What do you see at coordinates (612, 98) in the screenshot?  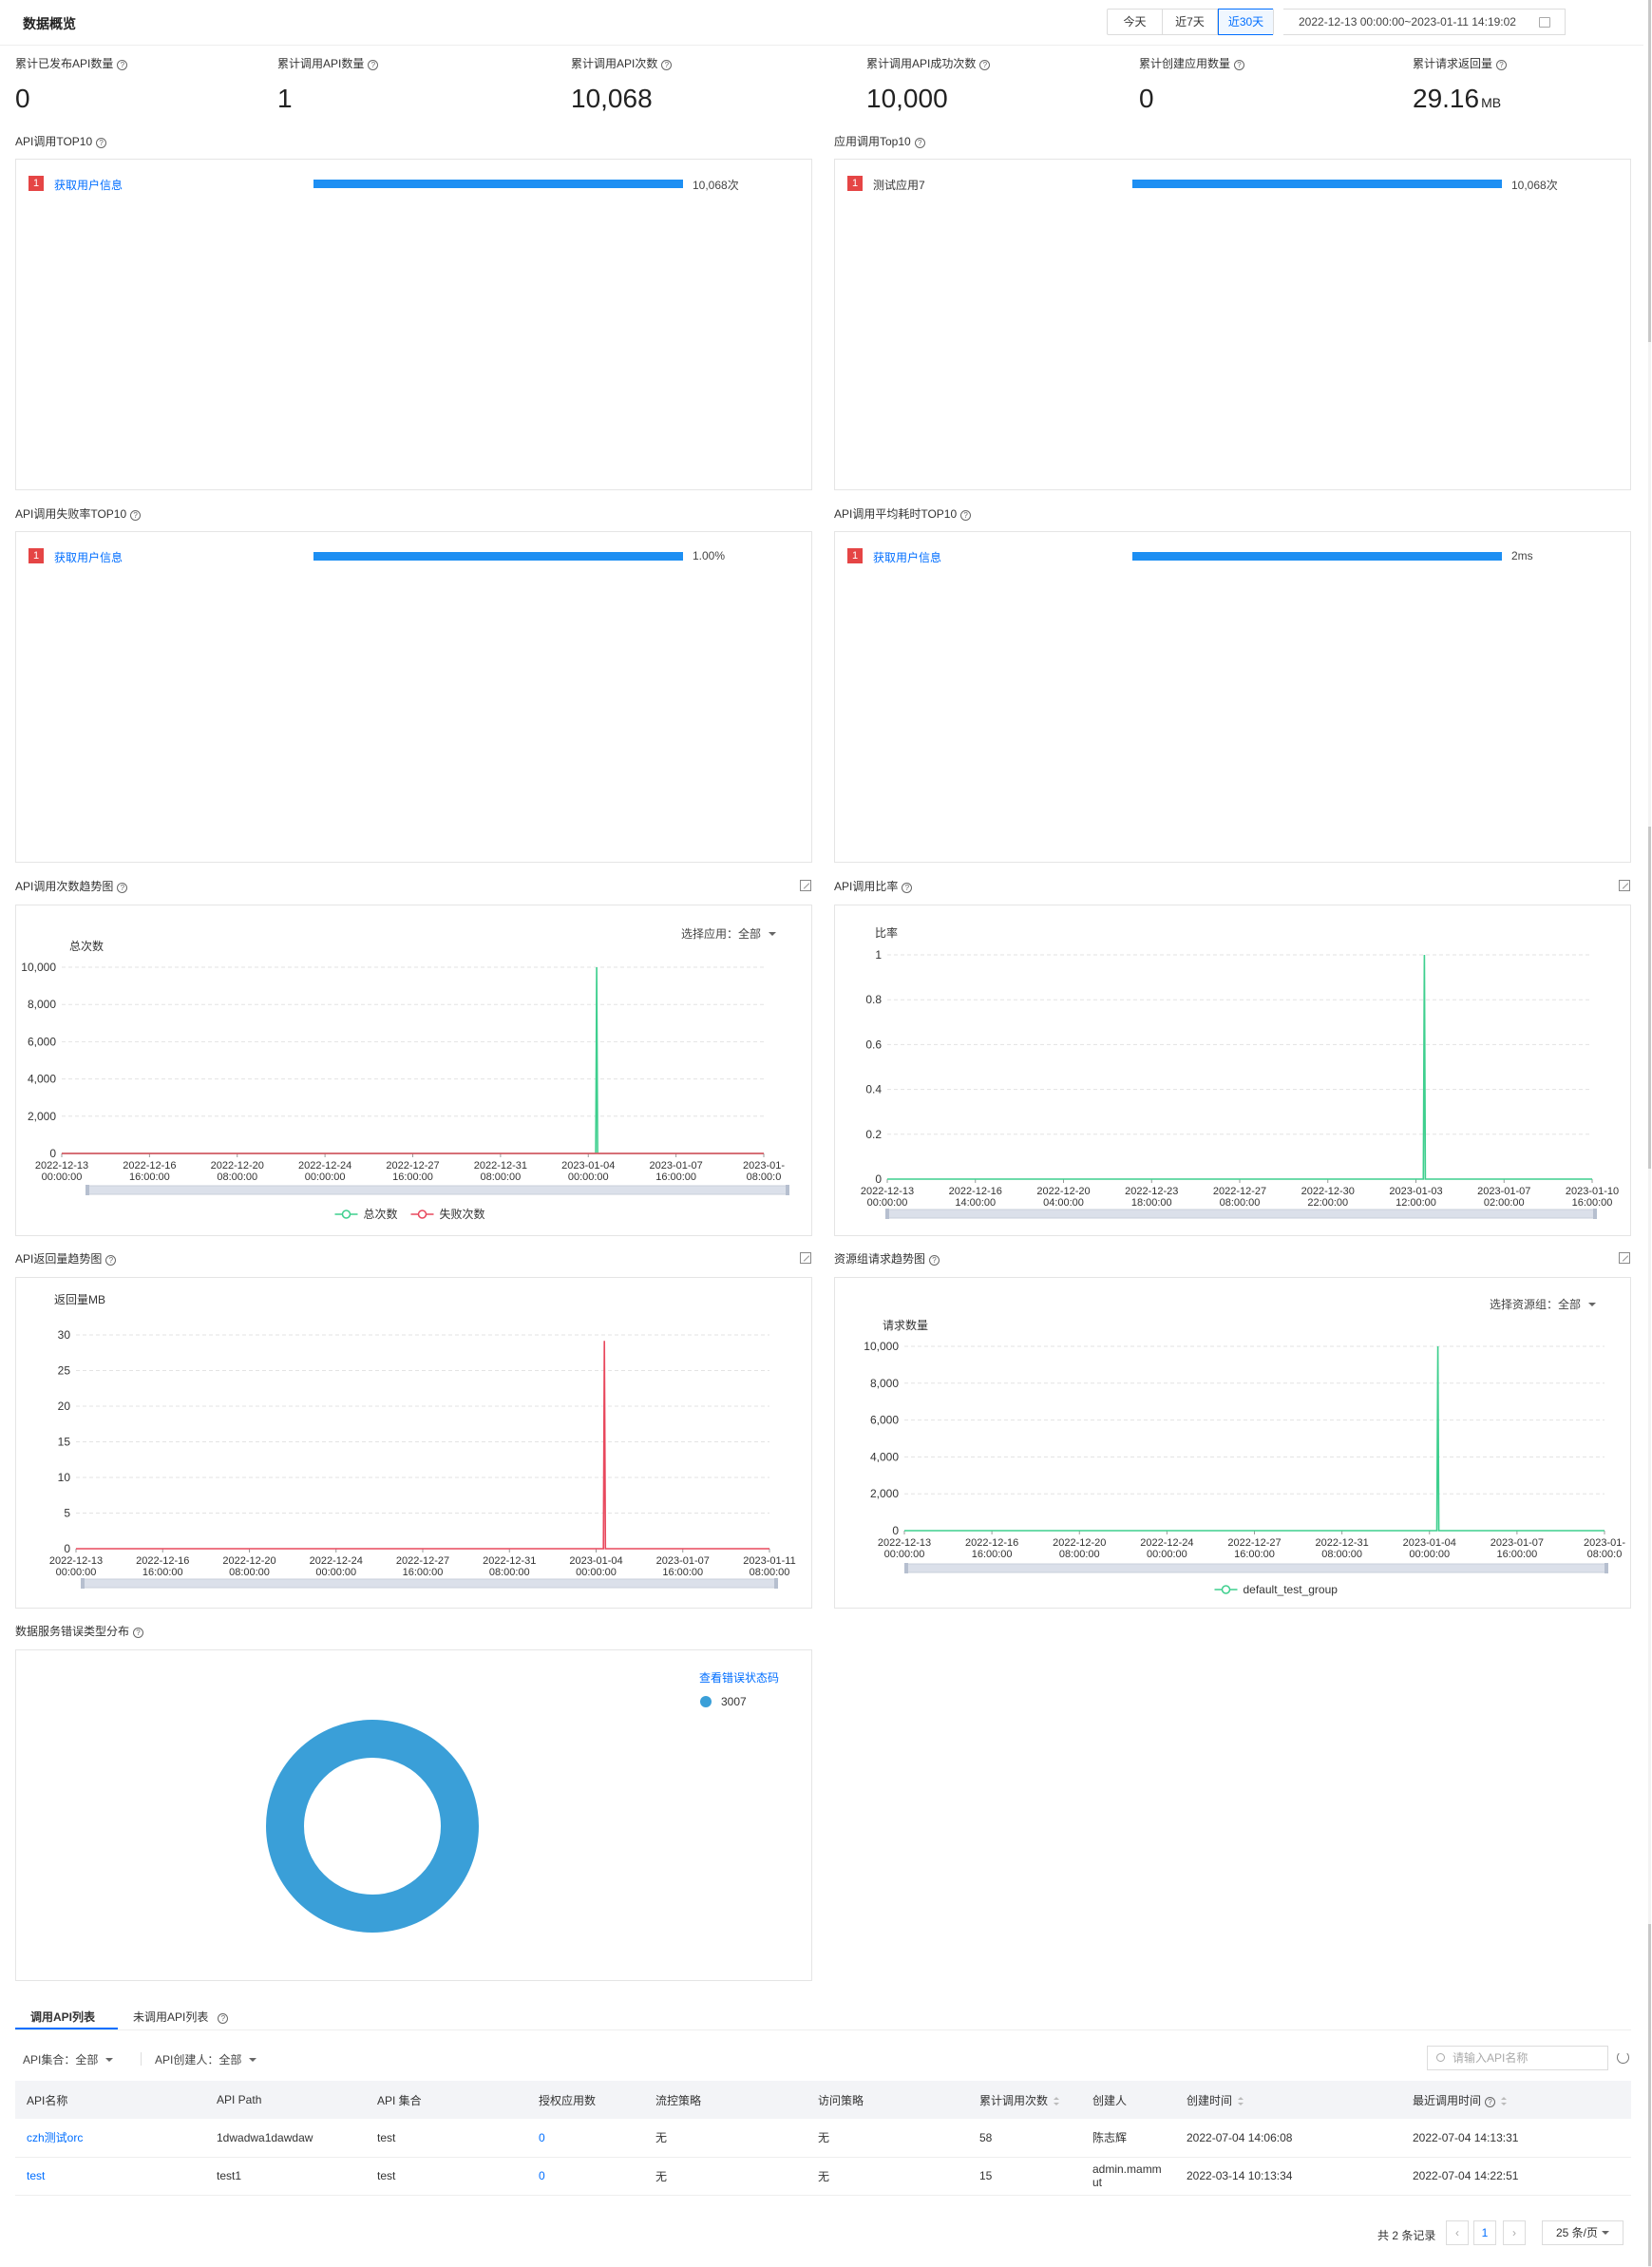 I see `kpi-value-call-count: 10,068` at bounding box center [612, 98].